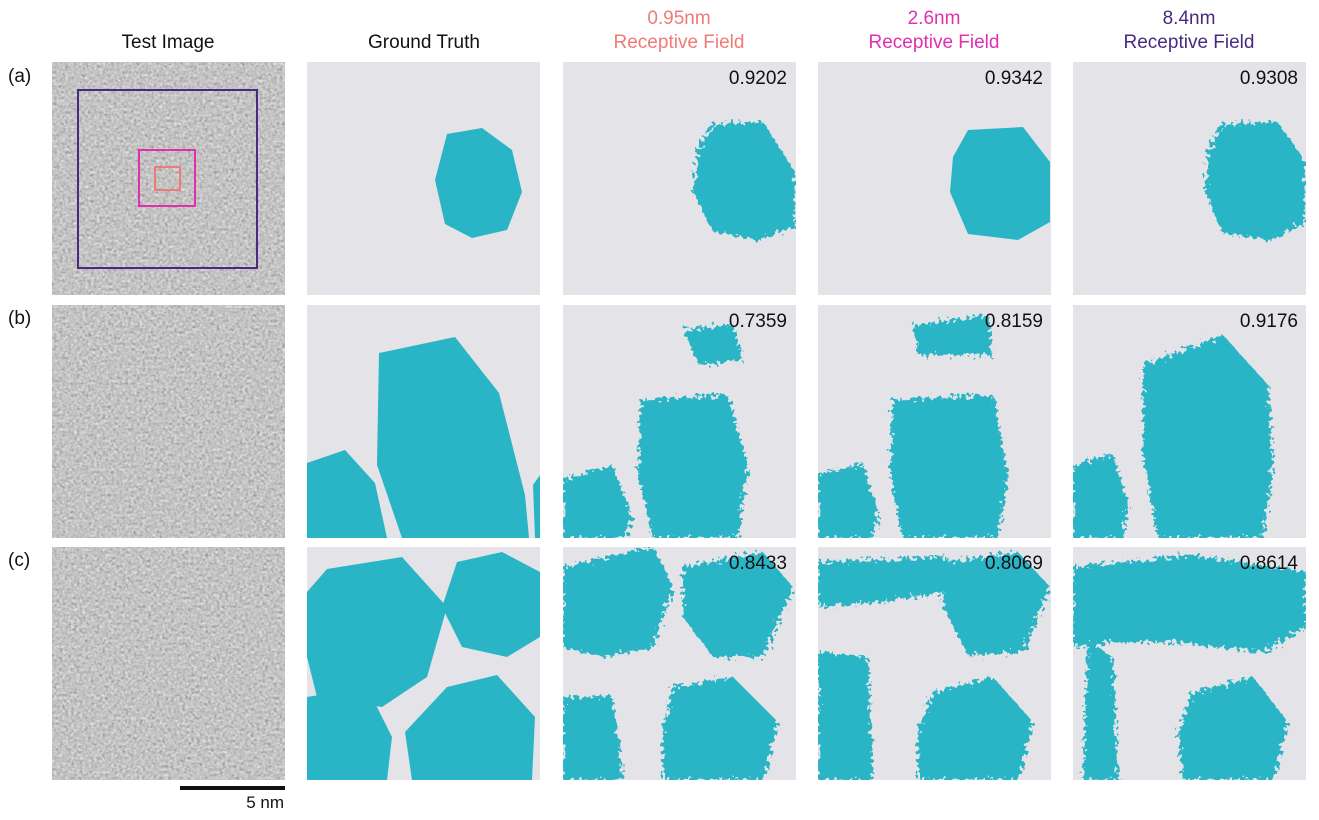 The image size is (1319, 820). Describe the element at coordinates (1014, 78) in the screenshot. I see `score: 0.9342` at that location.